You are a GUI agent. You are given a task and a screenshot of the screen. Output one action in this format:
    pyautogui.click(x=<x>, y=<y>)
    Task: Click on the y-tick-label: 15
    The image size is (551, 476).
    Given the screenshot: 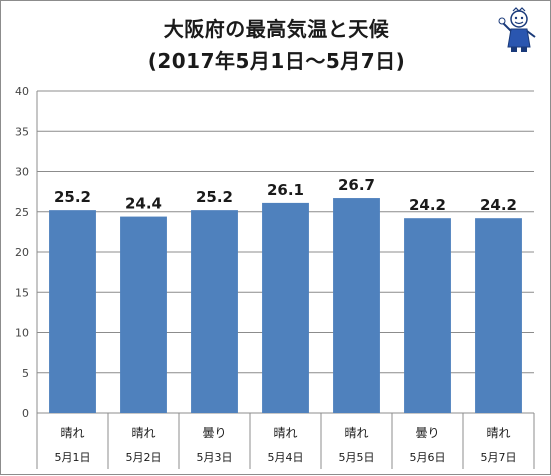 What is the action you would take?
    pyautogui.click(x=22, y=292)
    